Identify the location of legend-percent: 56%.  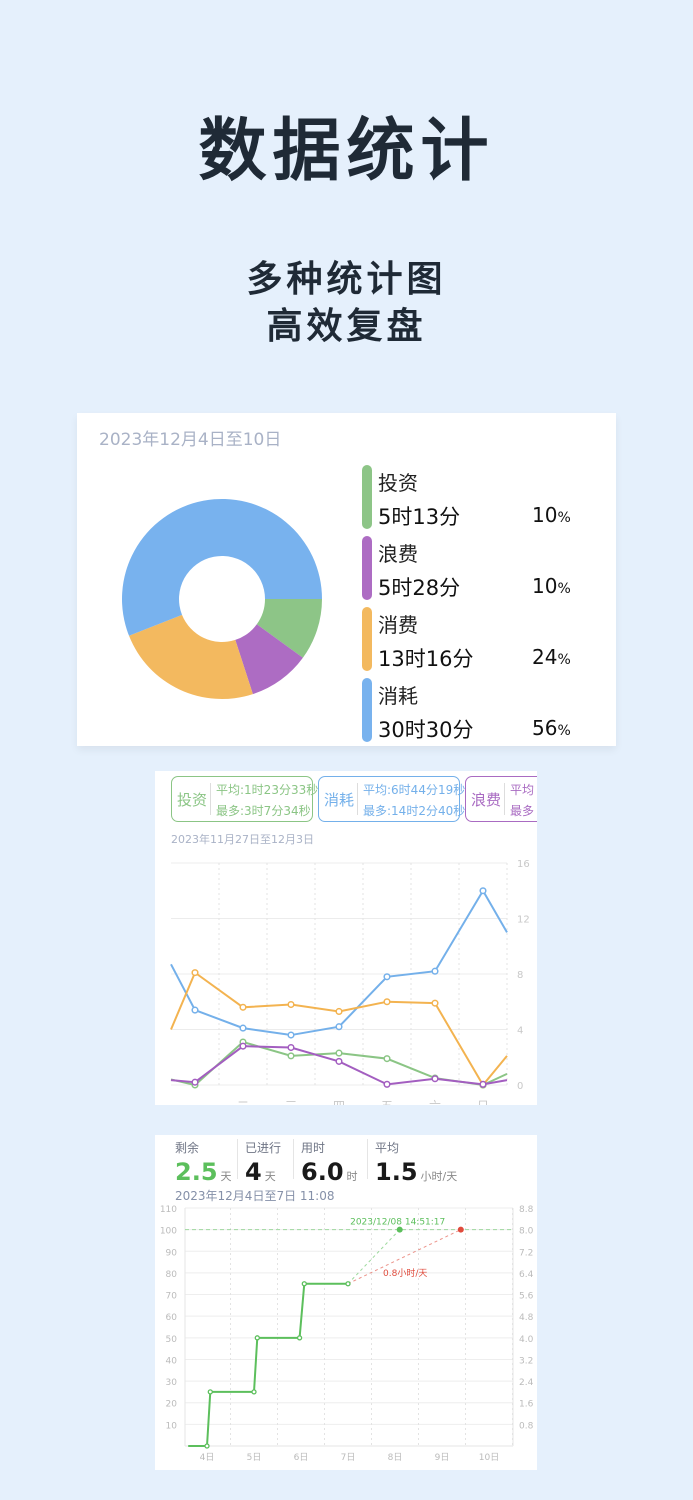
(551, 728).